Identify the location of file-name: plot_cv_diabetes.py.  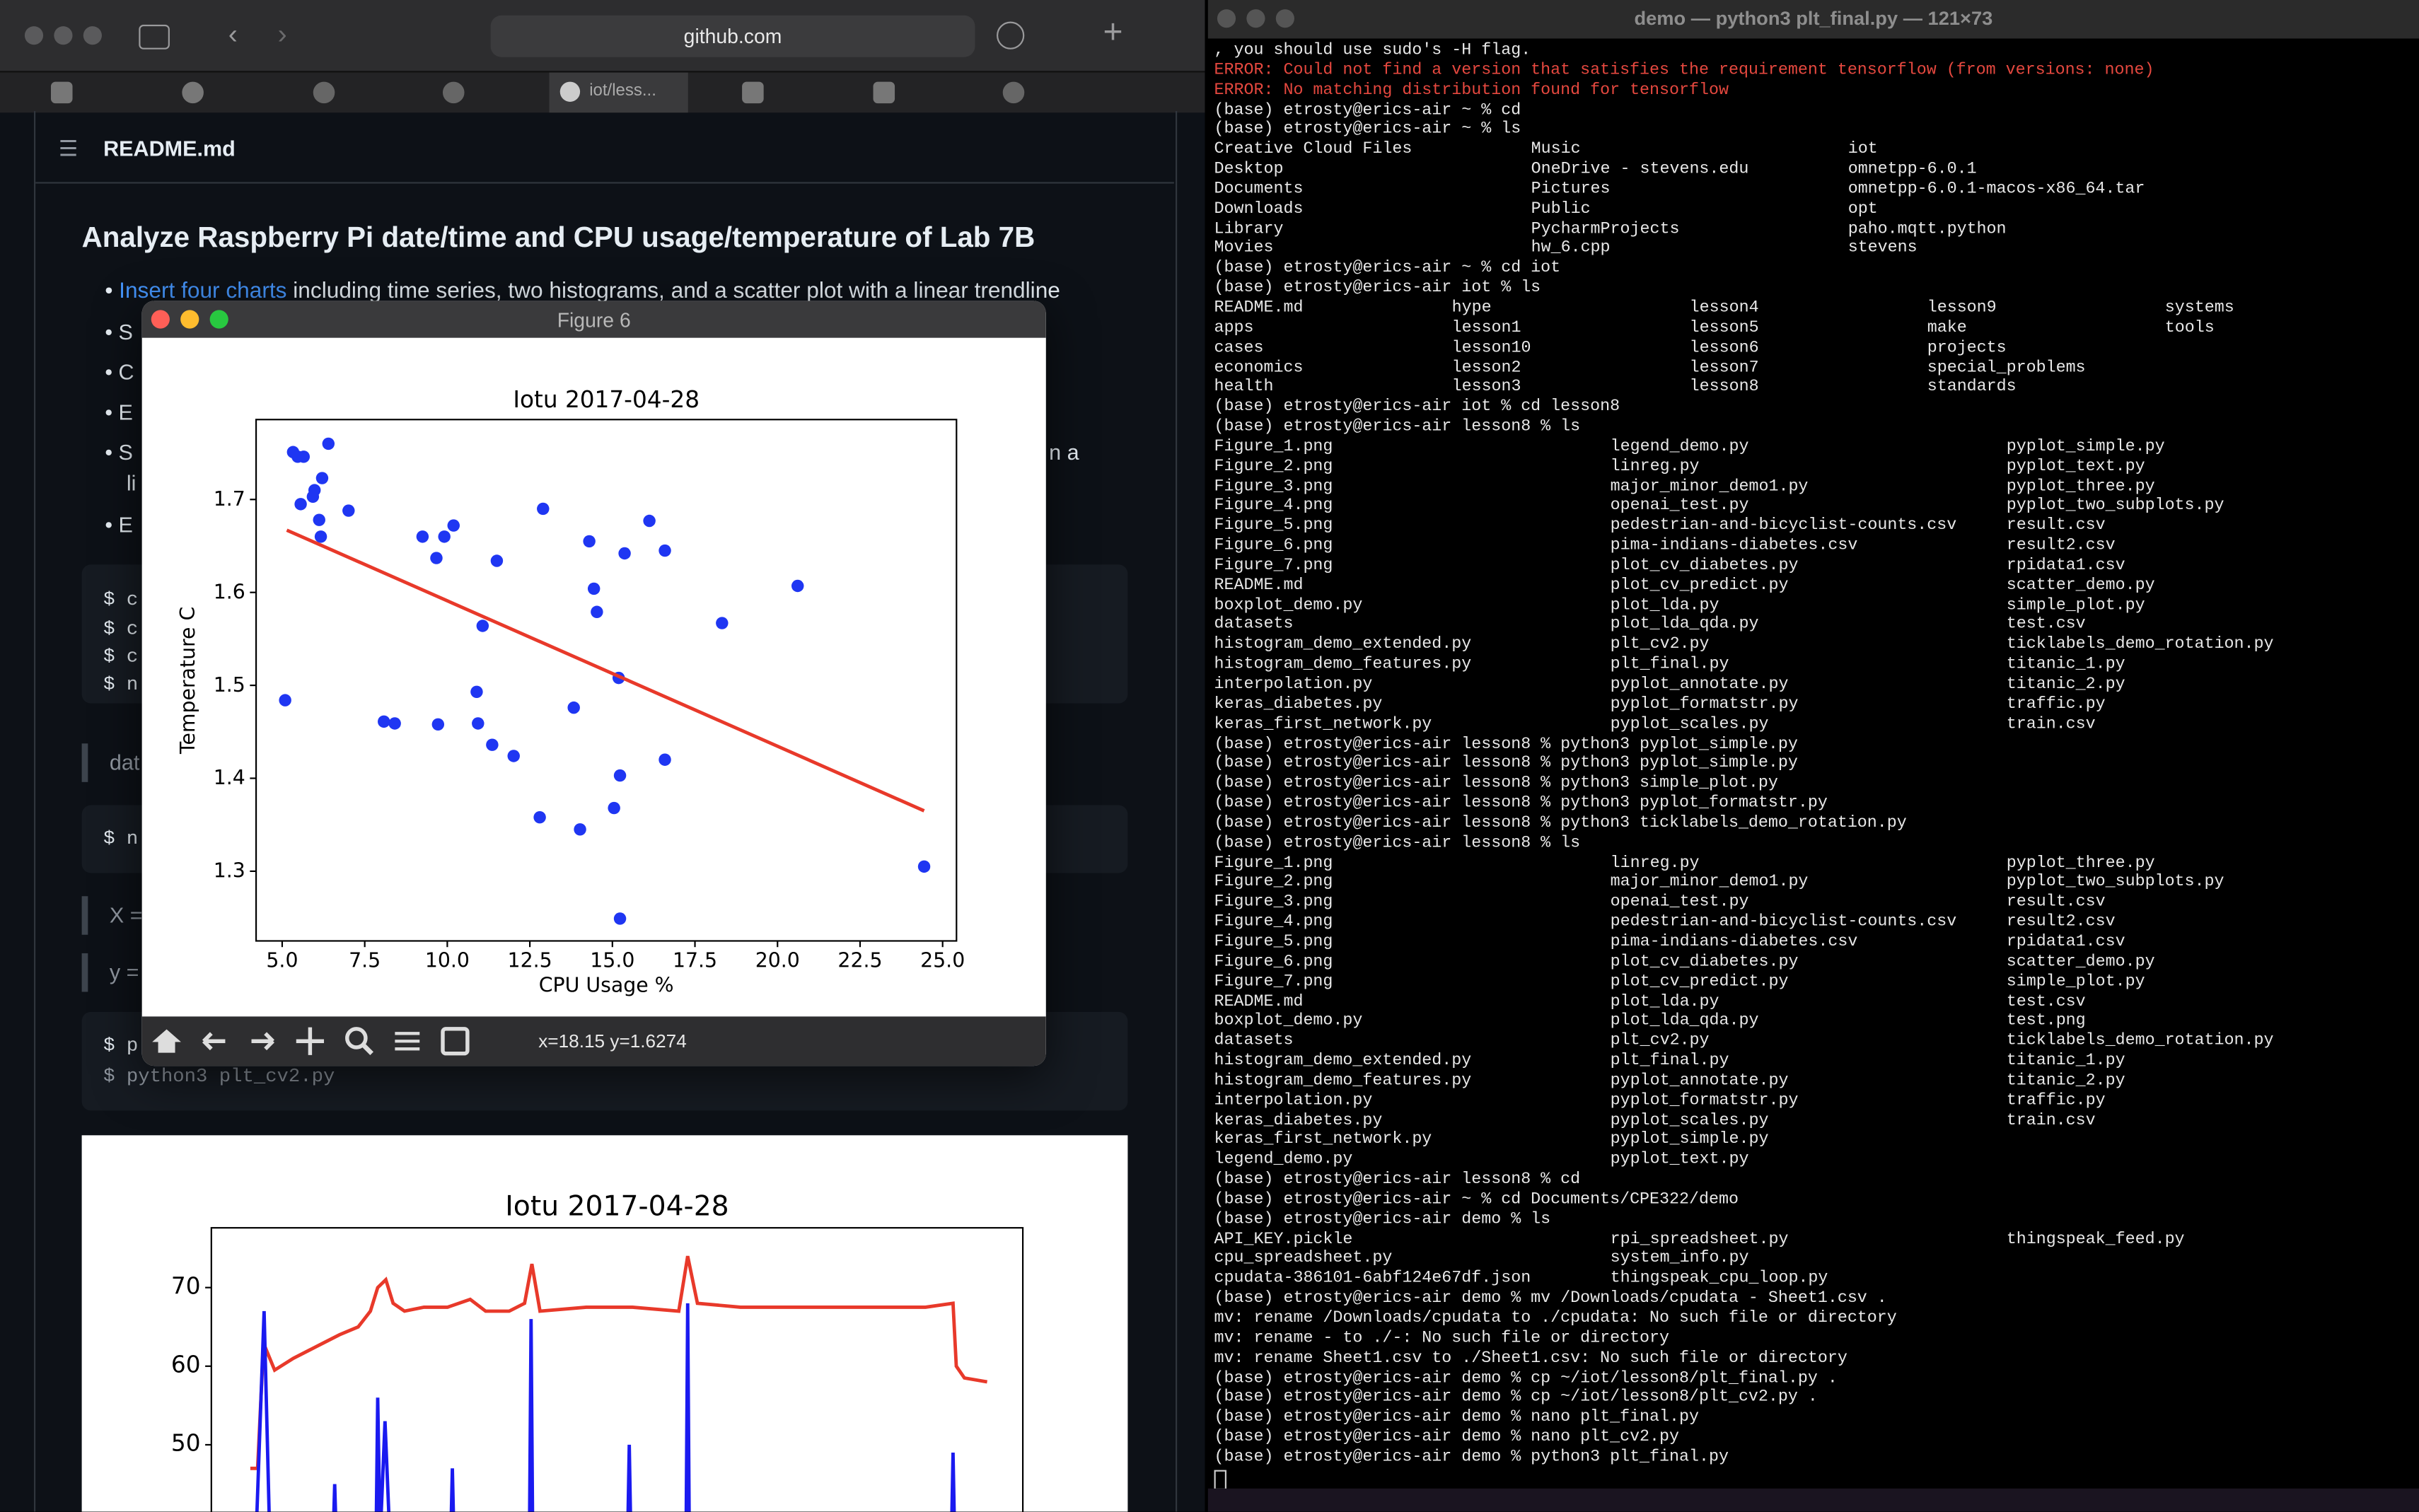
(1705, 566).